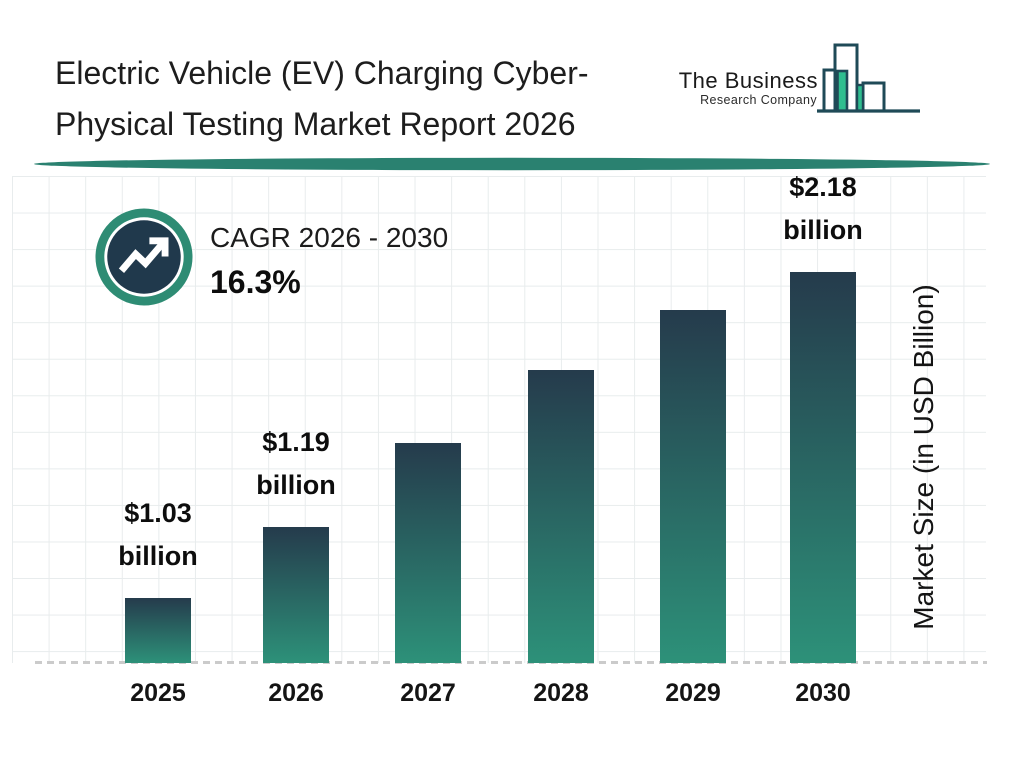 The image size is (1024, 768). I want to click on bar-2026, so click(296, 595).